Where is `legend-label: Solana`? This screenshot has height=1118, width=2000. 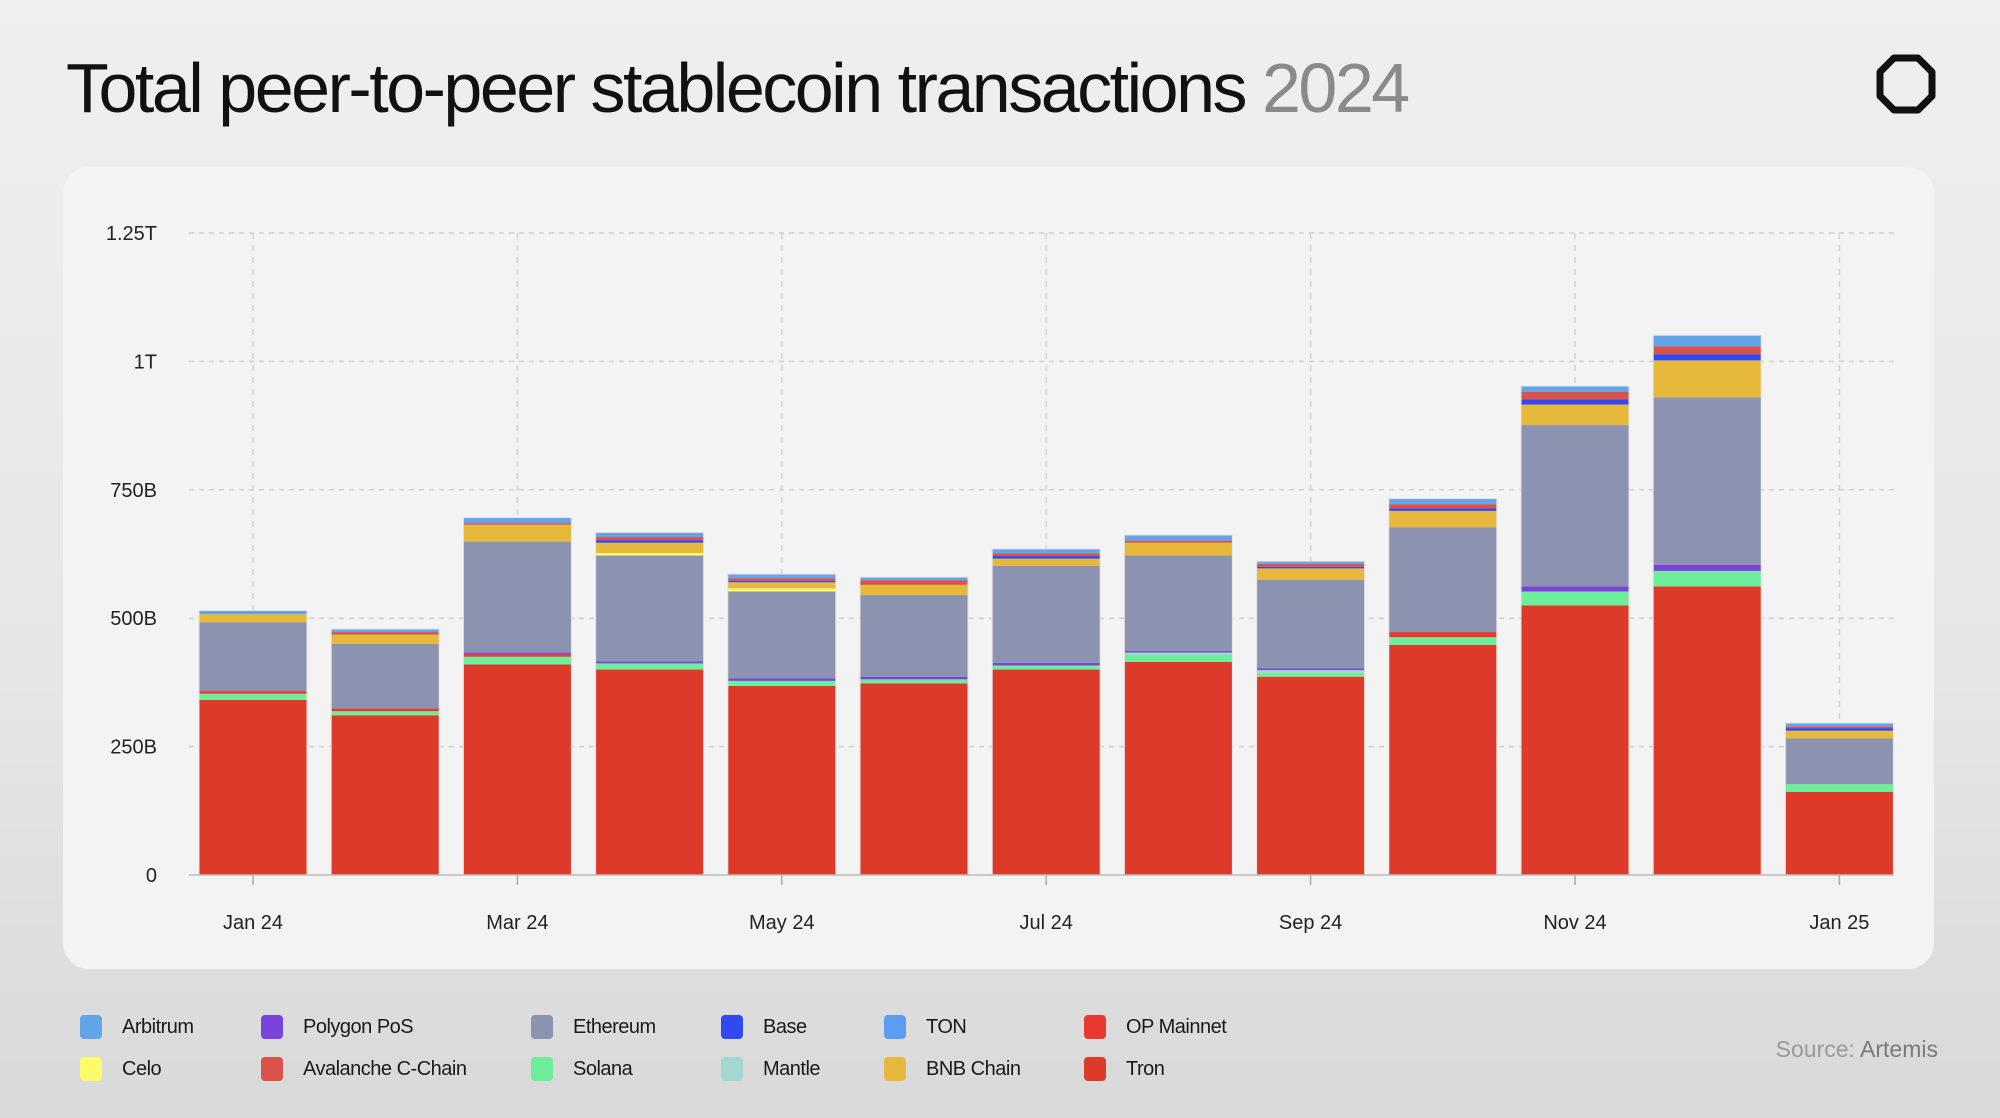
legend-label: Solana is located at coordinates (603, 1068).